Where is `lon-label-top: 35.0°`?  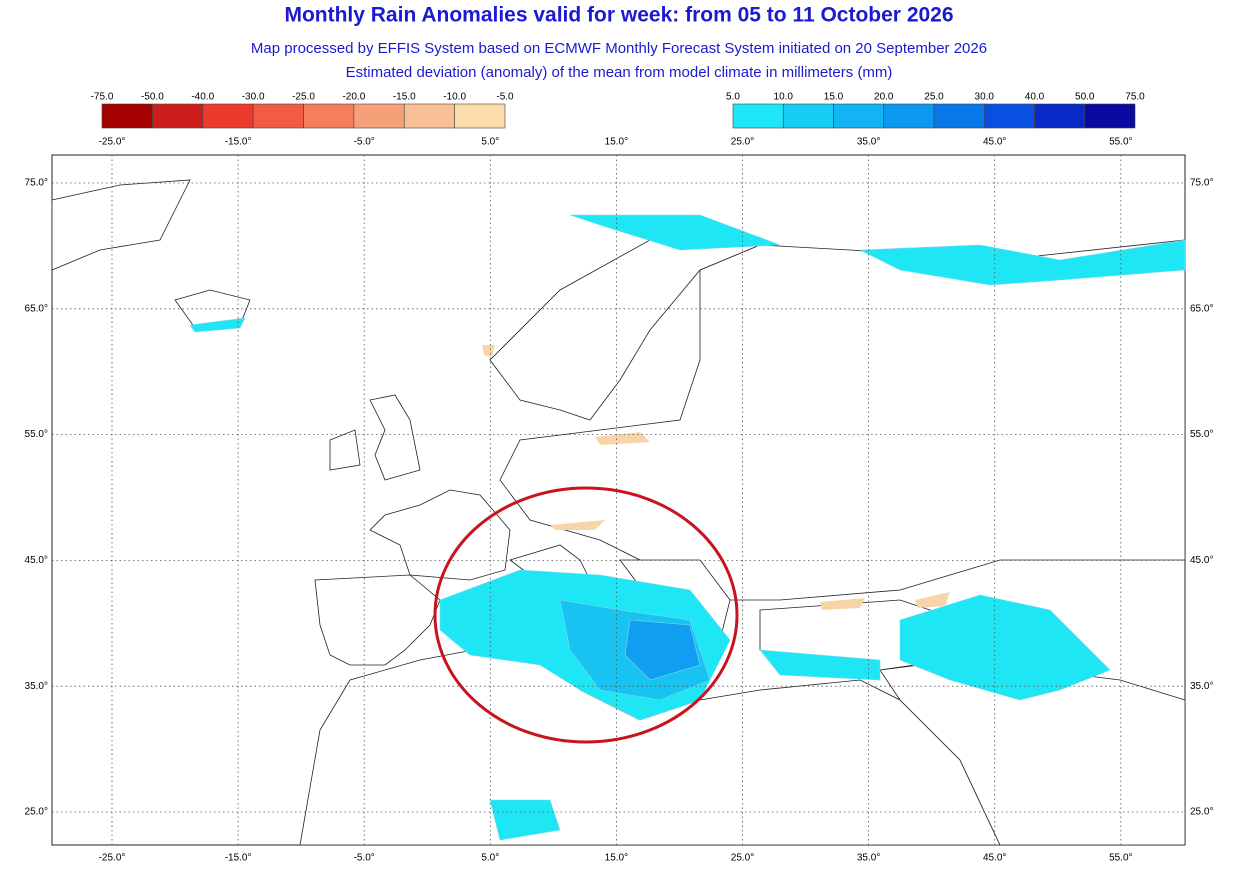 lon-label-top: 35.0° is located at coordinates (868, 142).